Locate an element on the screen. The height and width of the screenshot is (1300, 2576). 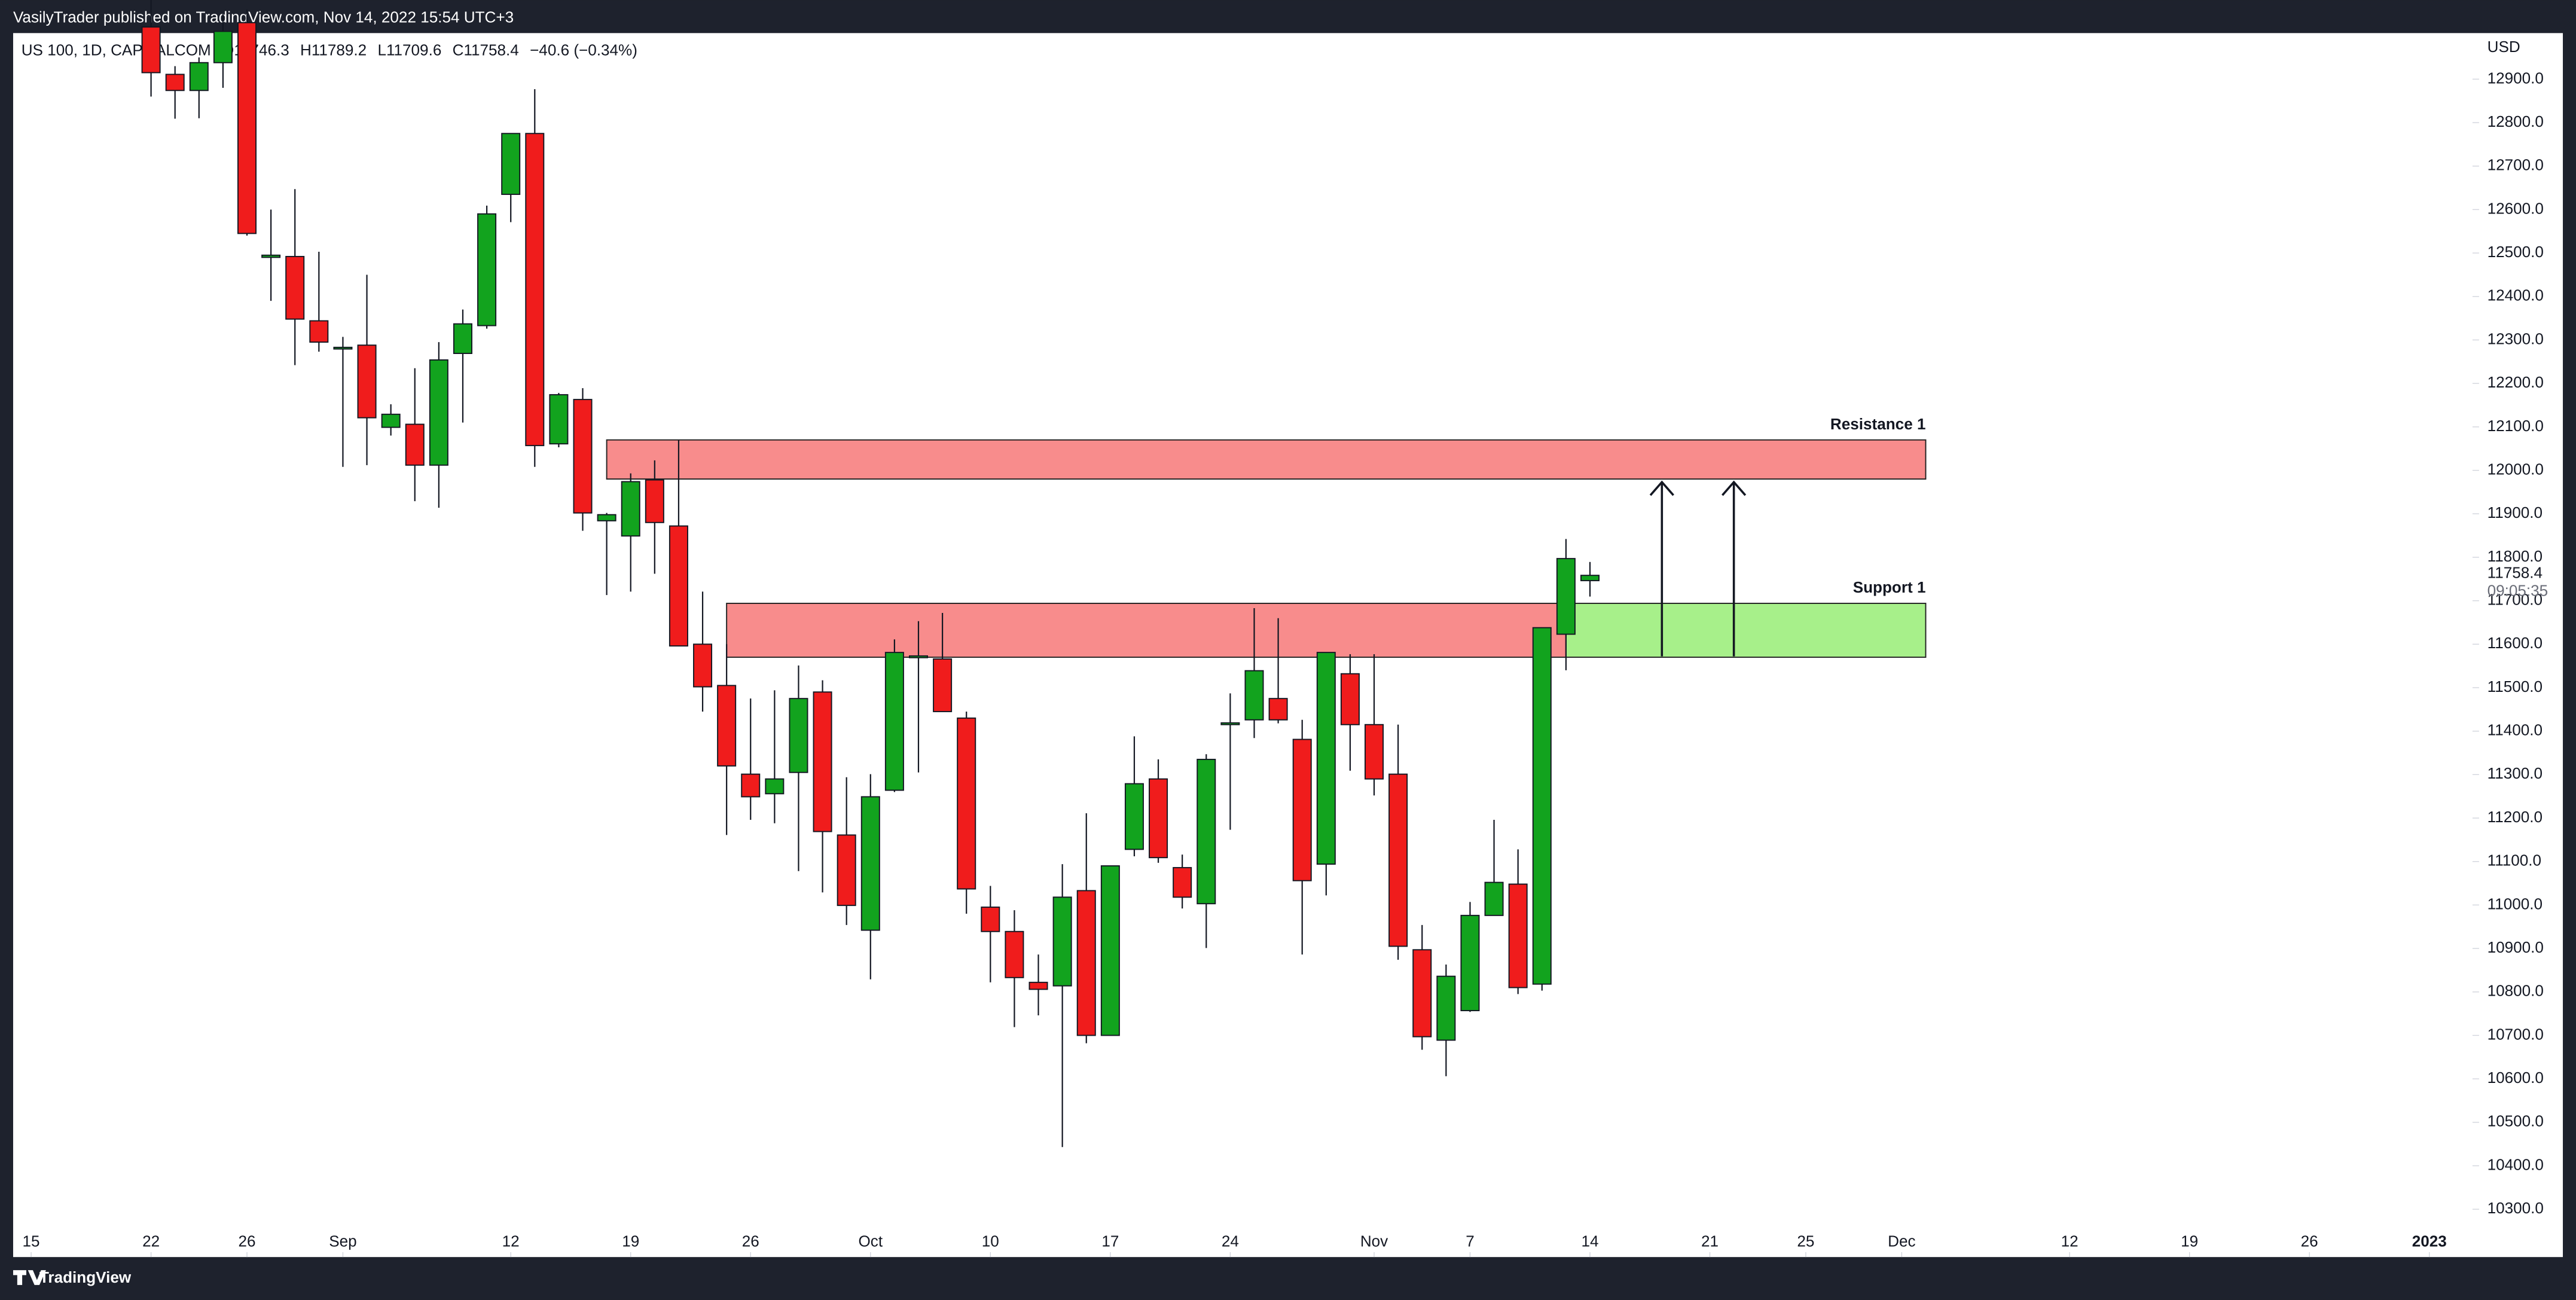
x-tick-label: 7 is located at coordinates (1470, 1241).